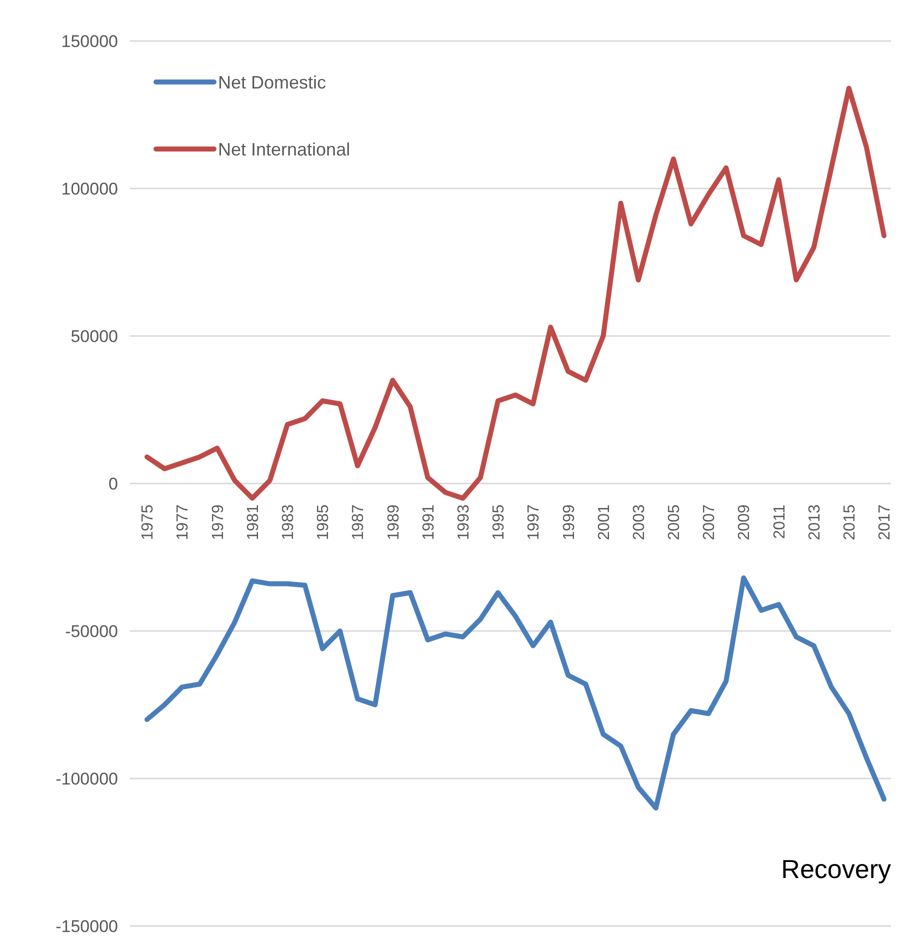 The width and height of the screenshot is (903, 943). What do you see at coordinates (89, 41) in the screenshot?
I see `y-tick-label: 150000` at bounding box center [89, 41].